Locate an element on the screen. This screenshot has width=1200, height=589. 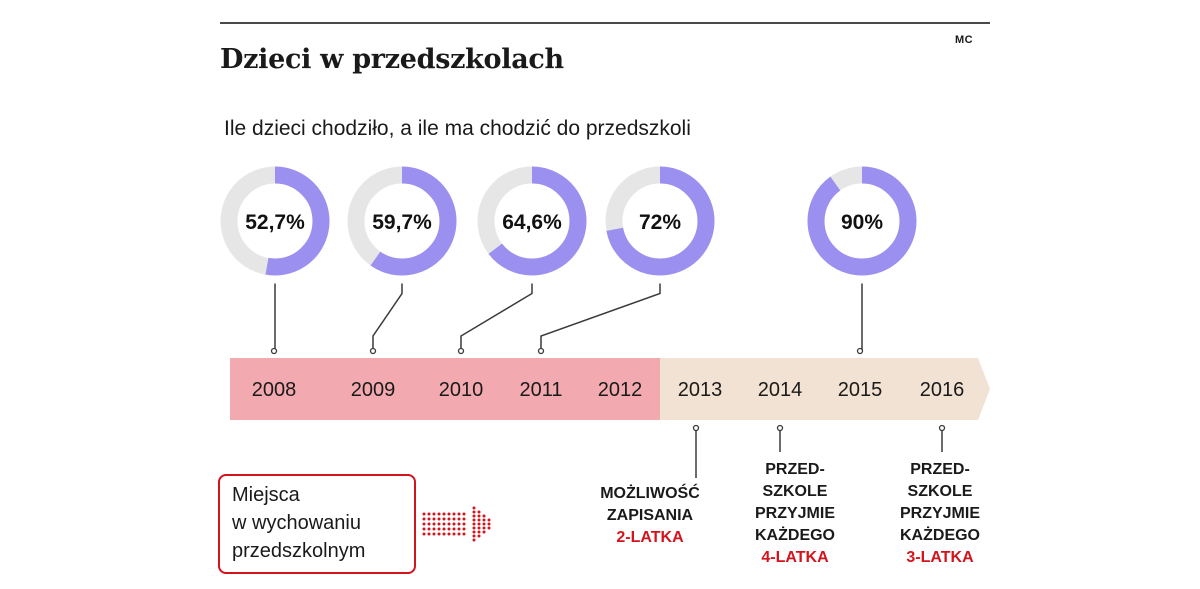
year-label-2011: 2011 is located at coordinates (540, 390).